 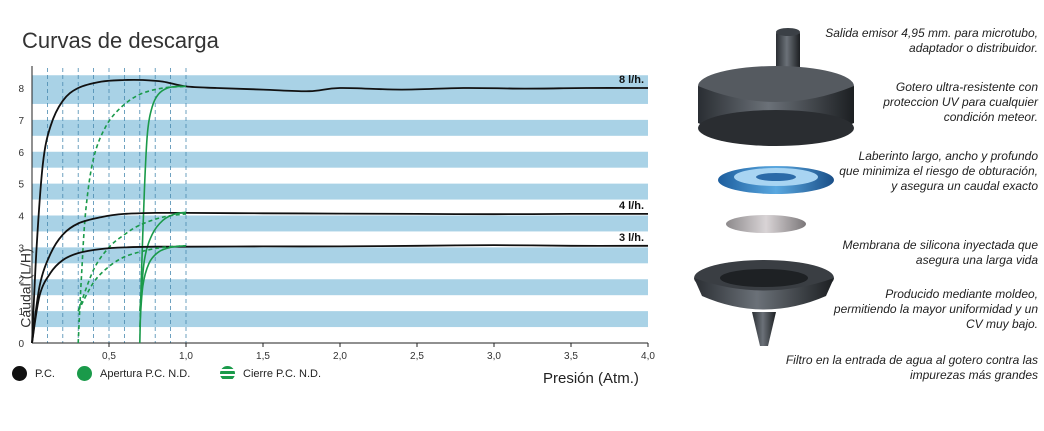 I want to click on series-label: 8 l/h., so click(x=631, y=80).